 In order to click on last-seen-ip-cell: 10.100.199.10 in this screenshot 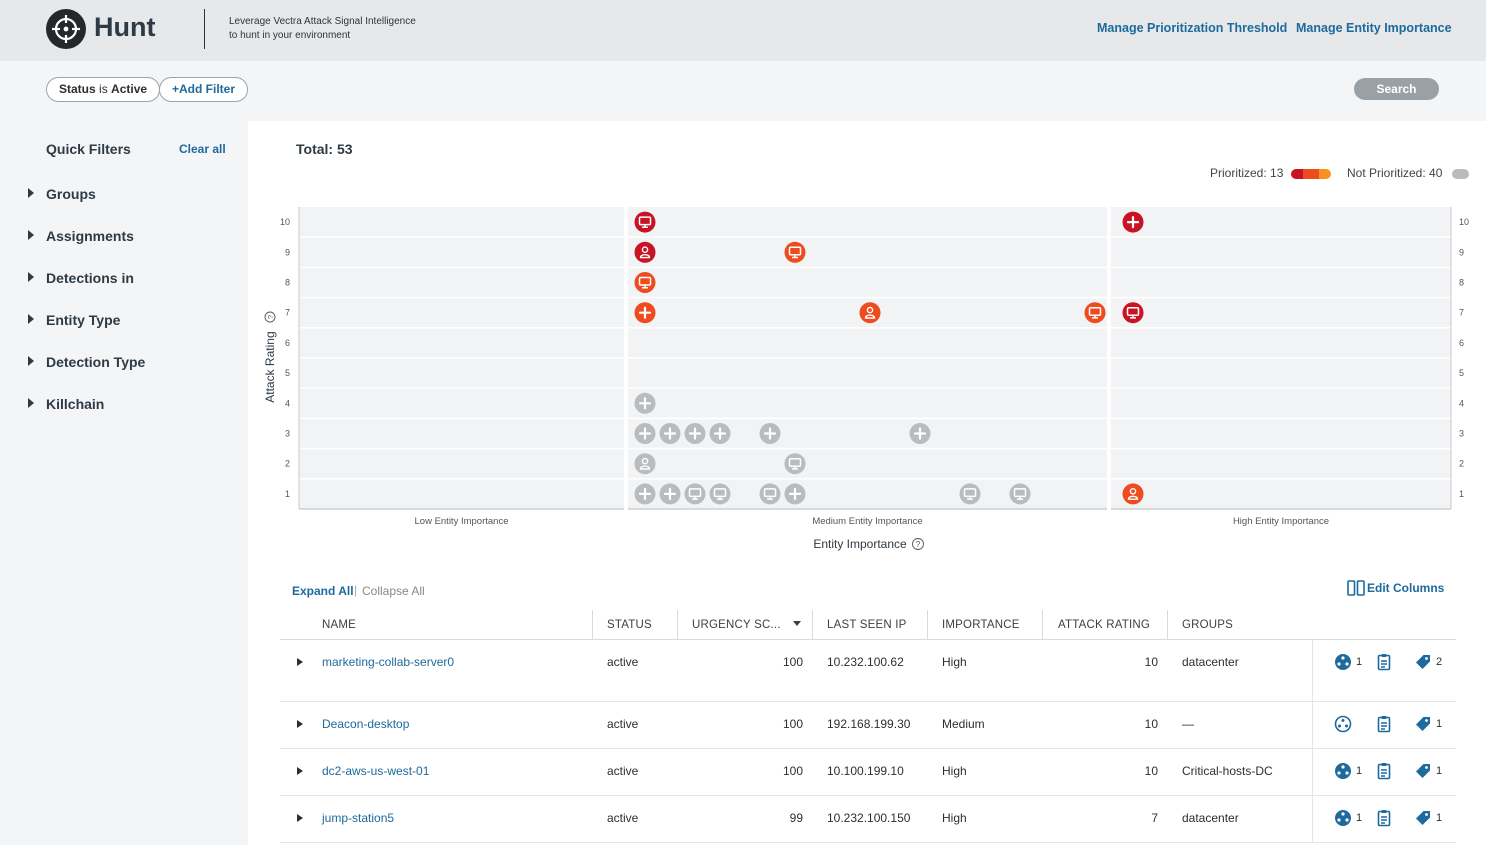, I will do `click(865, 771)`.